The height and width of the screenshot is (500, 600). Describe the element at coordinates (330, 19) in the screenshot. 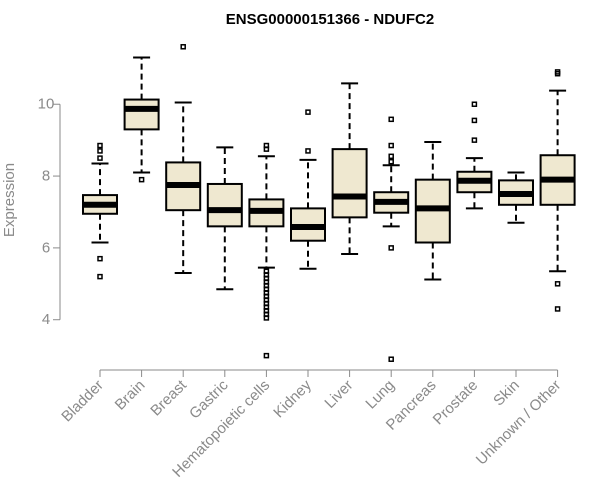

I see `chart-title: ENSG00000151366 - NDUFC2` at that location.